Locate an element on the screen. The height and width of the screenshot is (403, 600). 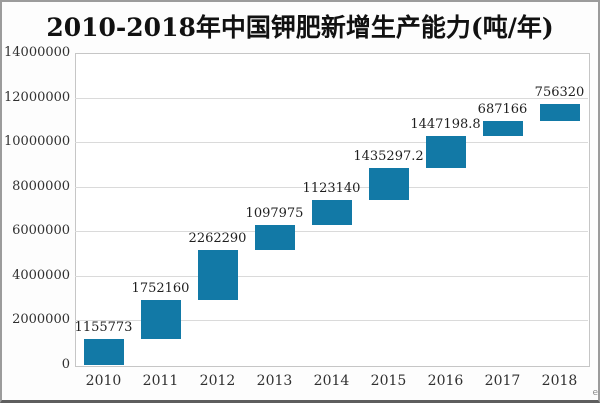
x-tick-label-2018: 2018 is located at coordinates (559, 381).